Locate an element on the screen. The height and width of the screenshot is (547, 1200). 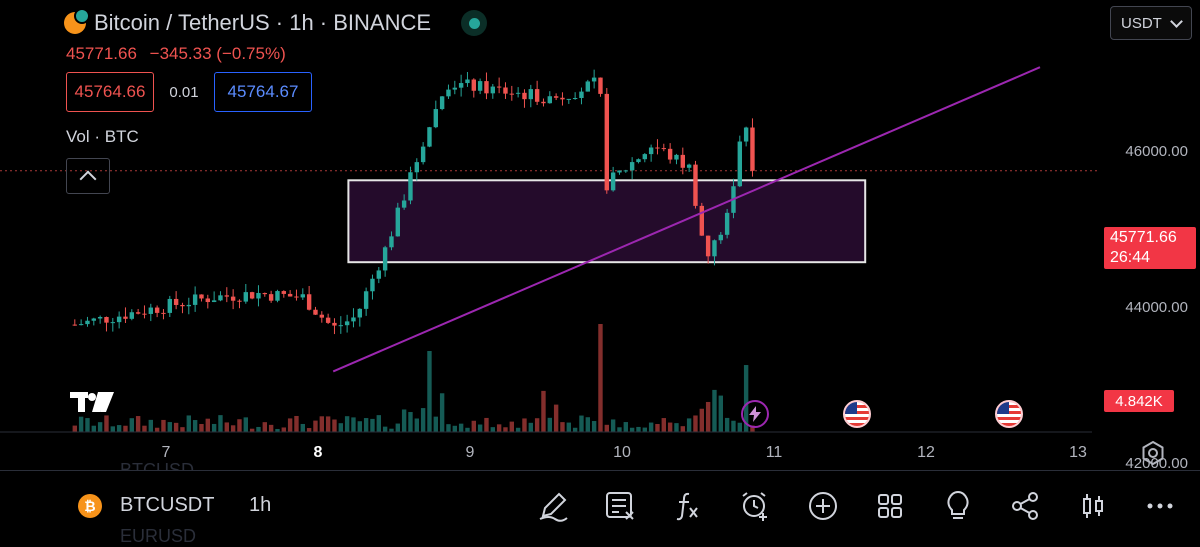
time-axis-label: 9 is located at coordinates (470, 452).